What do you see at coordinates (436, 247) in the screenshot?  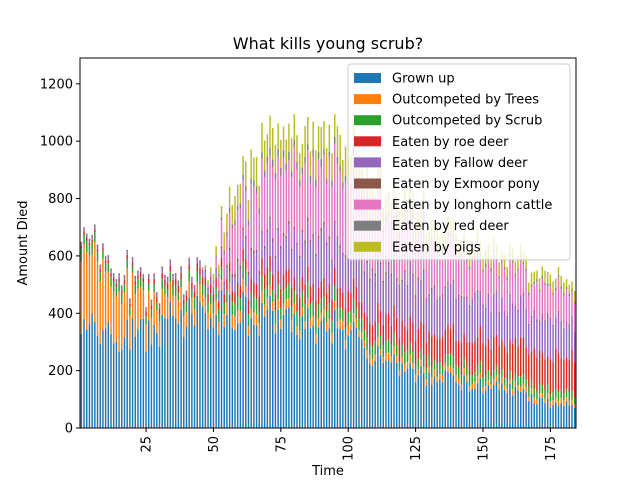 I see `legend-label: Eaten by pigs` at bounding box center [436, 247].